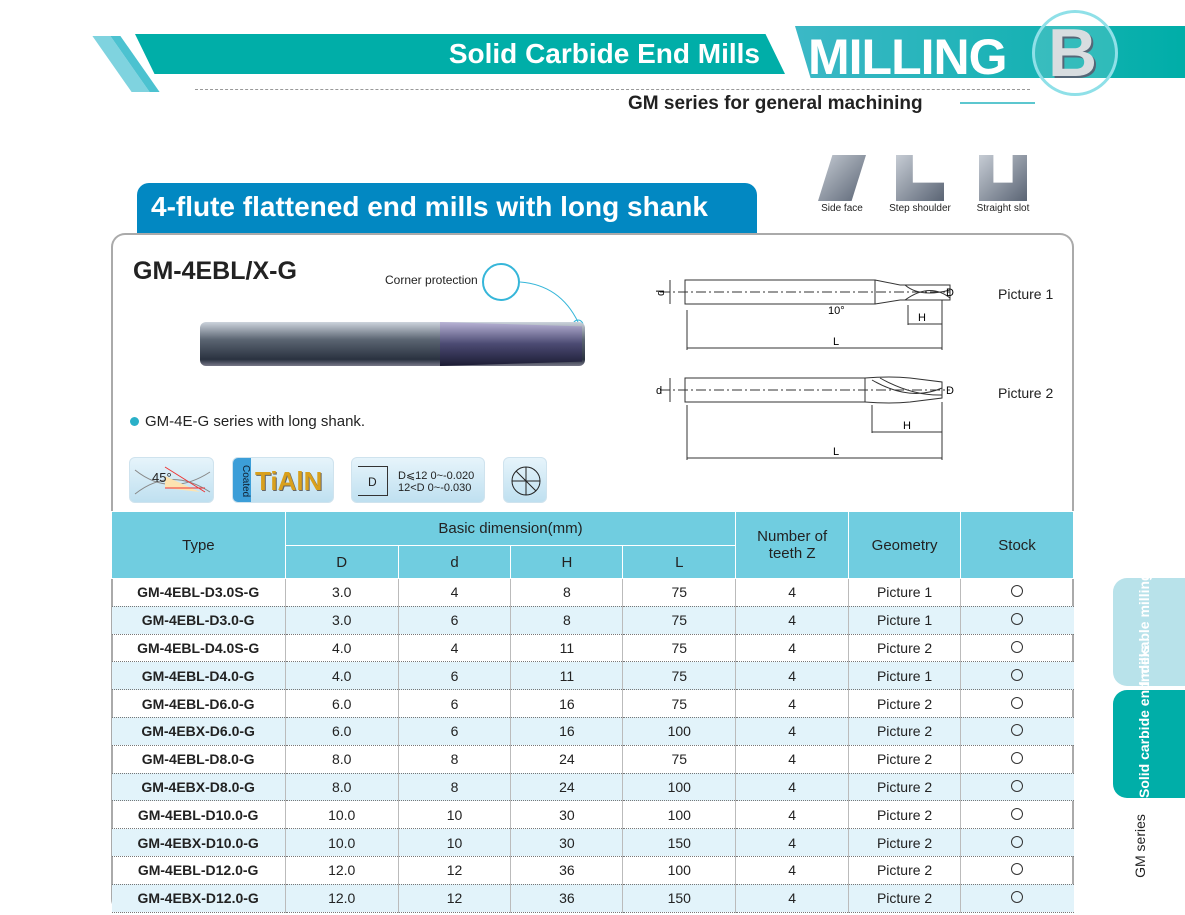 The height and width of the screenshot is (915, 1185). What do you see at coordinates (455, 759) in the screenshot?
I see `cell-d: 8` at bounding box center [455, 759].